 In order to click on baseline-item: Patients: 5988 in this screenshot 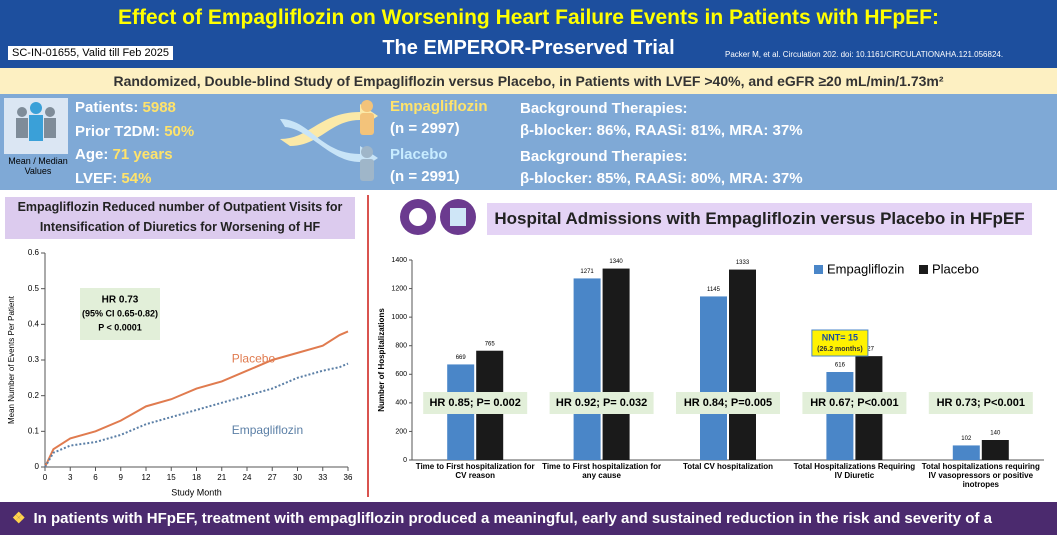, I will do `click(134, 108)`.